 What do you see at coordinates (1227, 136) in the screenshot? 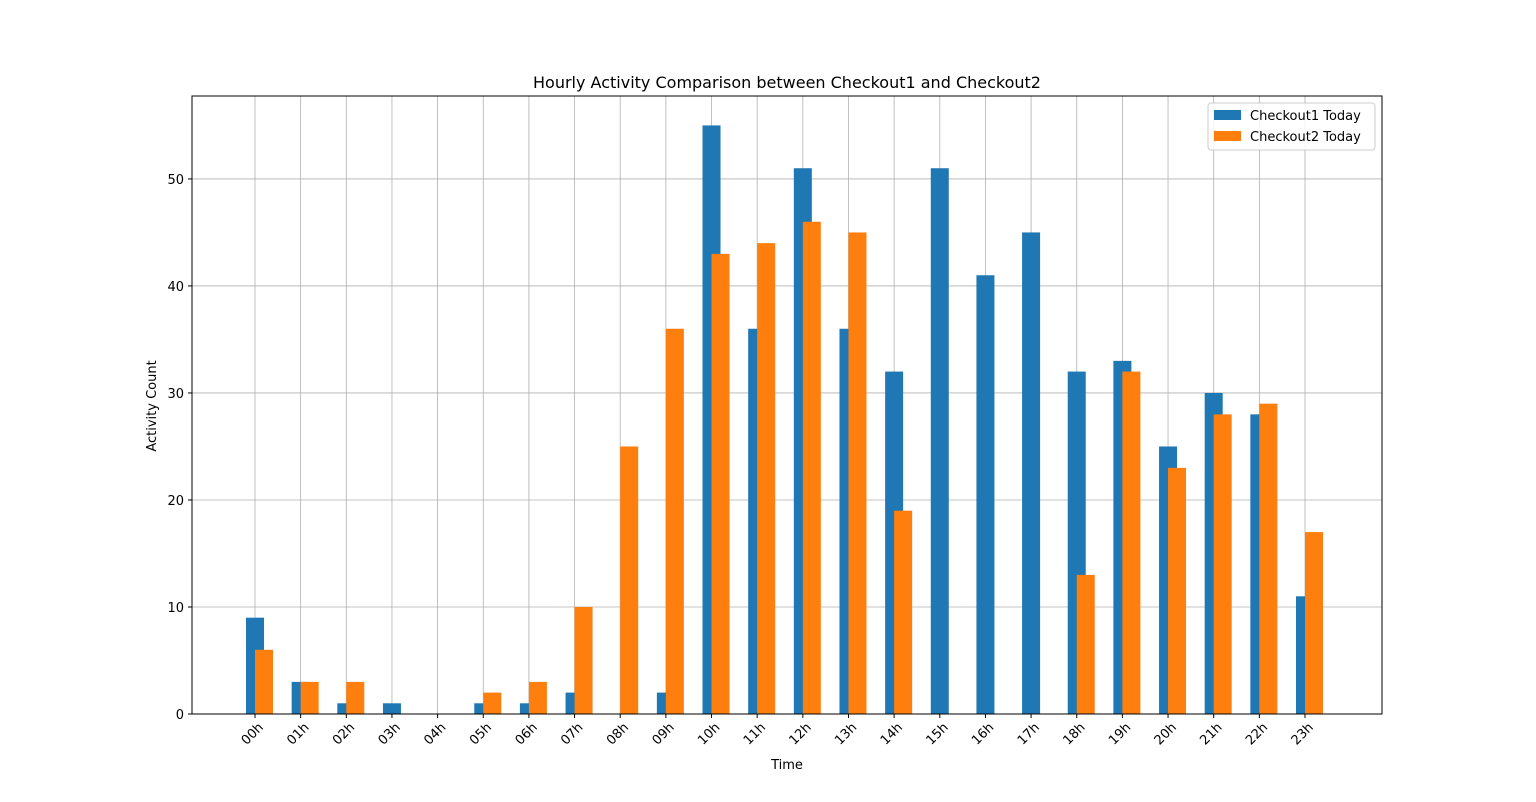
I see `legend-swatch-checkout2` at bounding box center [1227, 136].